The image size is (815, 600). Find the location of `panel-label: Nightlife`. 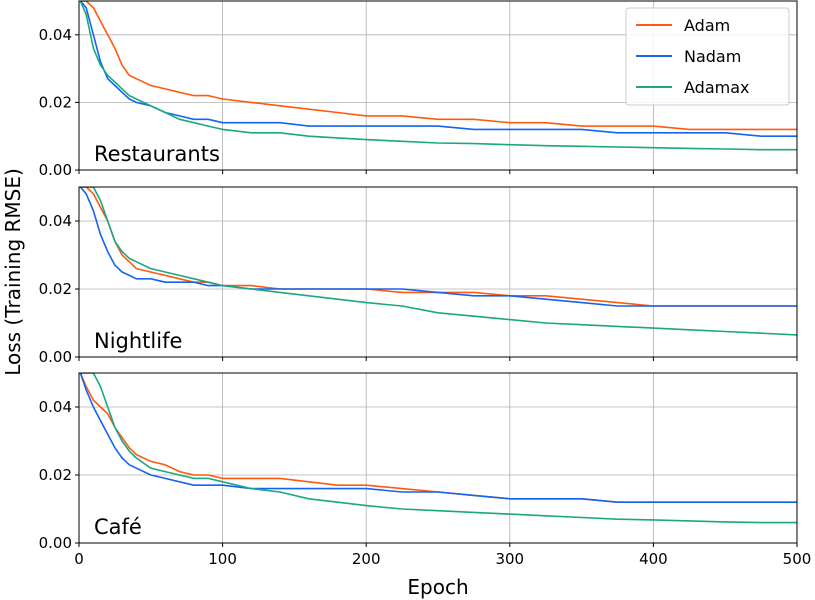

panel-label: Nightlife is located at coordinates (138, 341).